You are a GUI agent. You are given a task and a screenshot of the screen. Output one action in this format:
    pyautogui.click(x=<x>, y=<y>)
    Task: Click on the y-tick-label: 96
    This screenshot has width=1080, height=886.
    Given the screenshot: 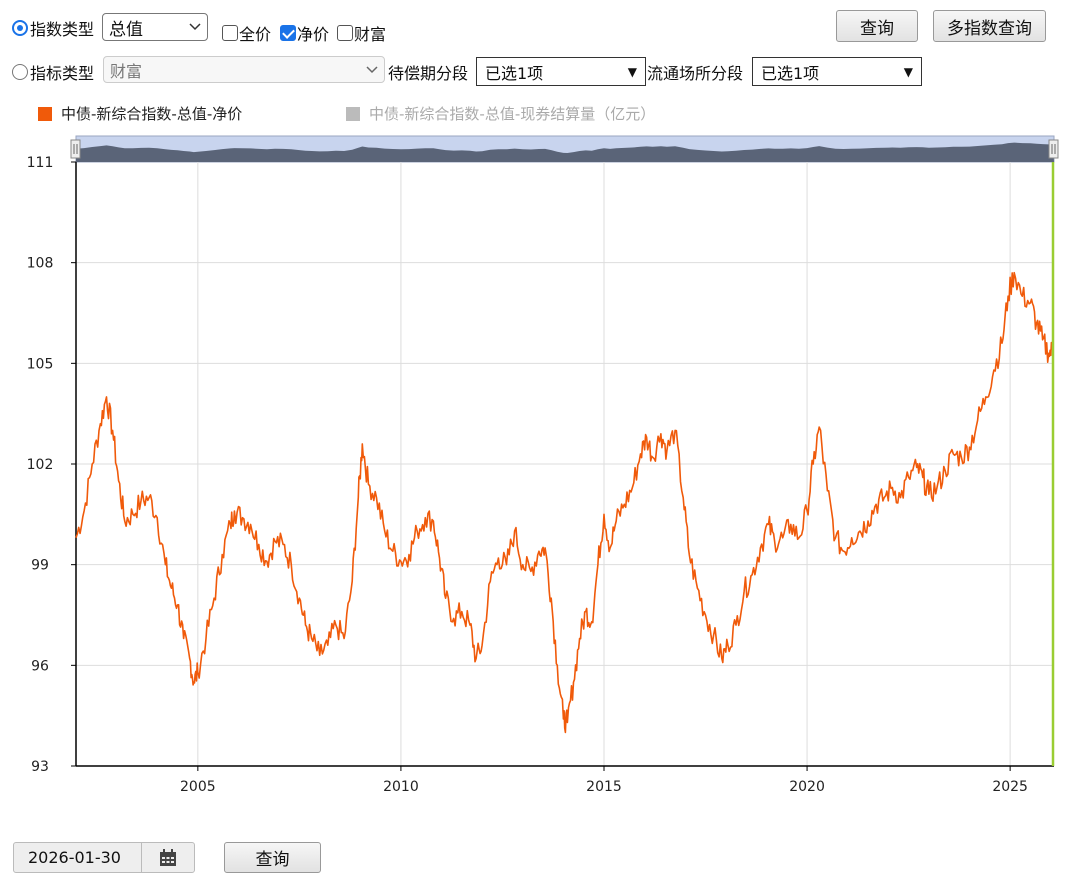 What is the action you would take?
    pyautogui.click(x=40, y=666)
    